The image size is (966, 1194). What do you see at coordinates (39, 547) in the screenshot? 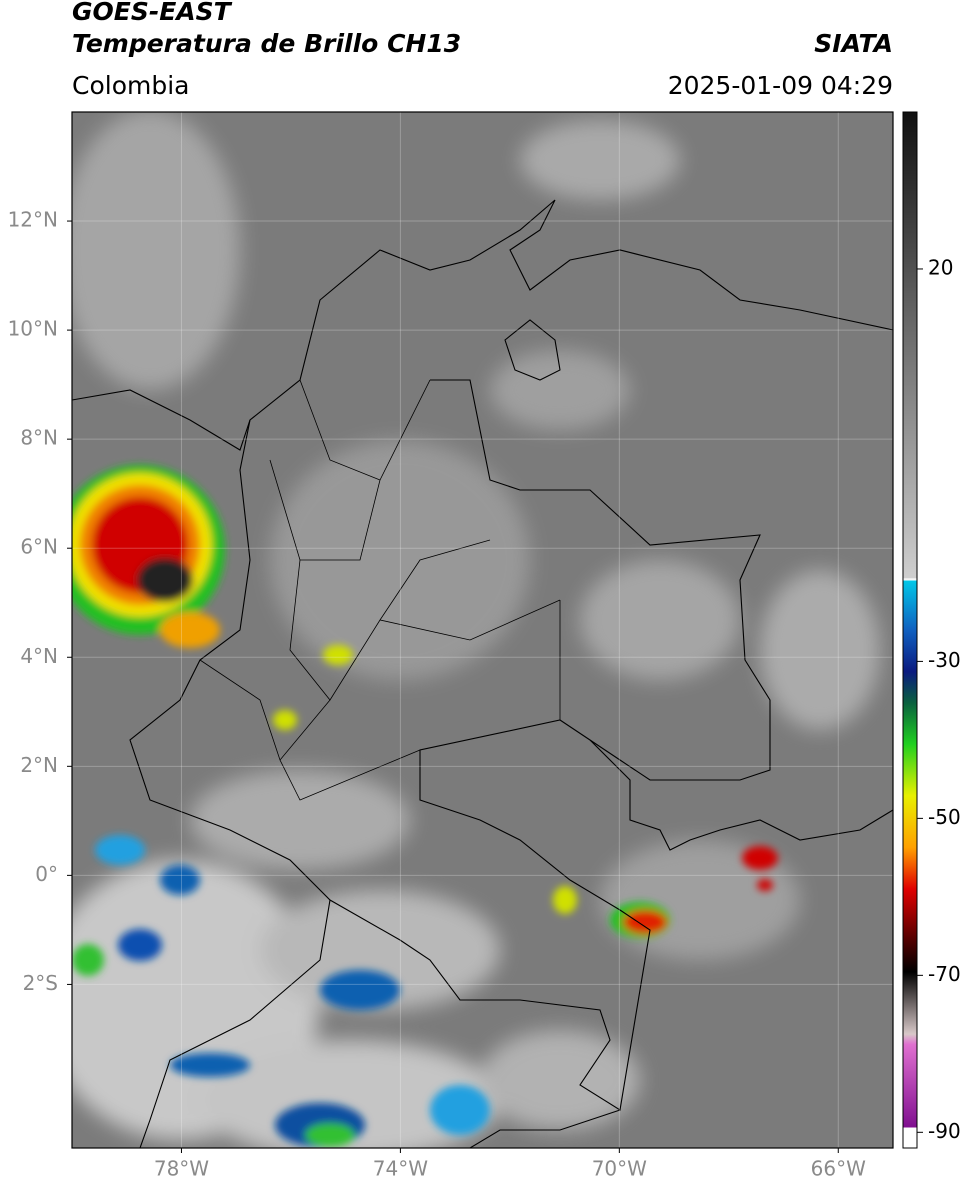
I see `lat-tick-label: 6°N` at bounding box center [39, 547].